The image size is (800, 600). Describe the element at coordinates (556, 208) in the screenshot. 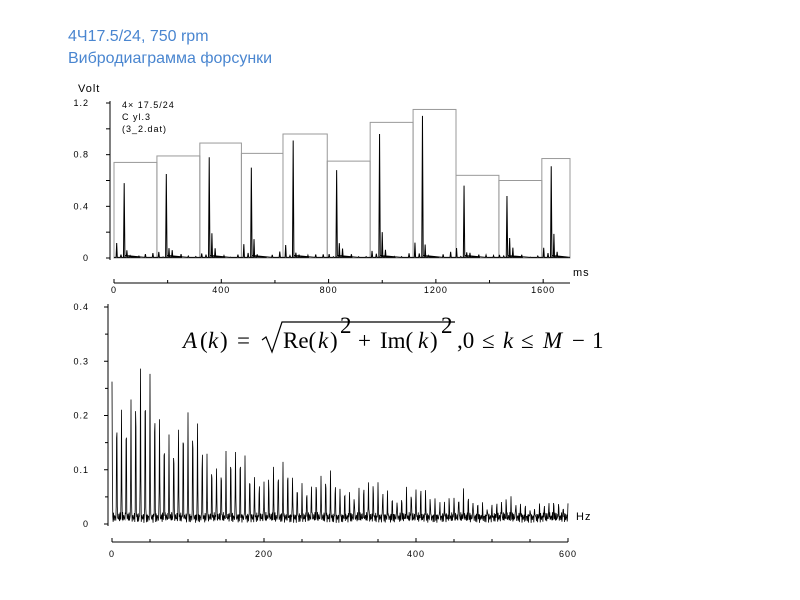

I see `cycle-window-box` at that location.